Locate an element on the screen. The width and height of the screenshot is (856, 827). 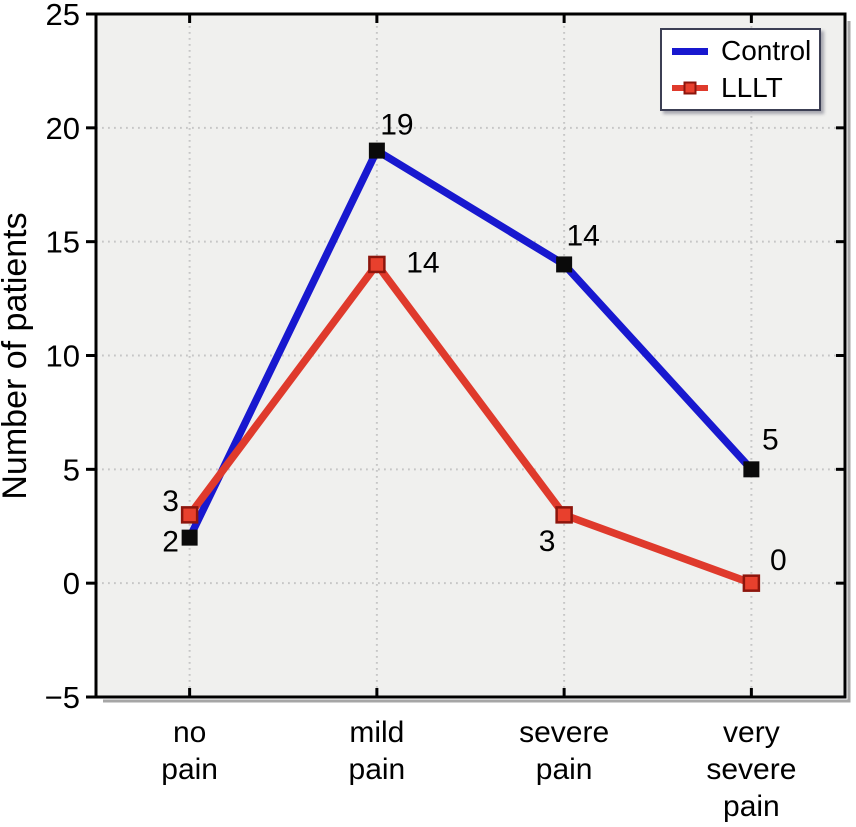
x-category-label: severe pain is located at coordinates (564, 751).